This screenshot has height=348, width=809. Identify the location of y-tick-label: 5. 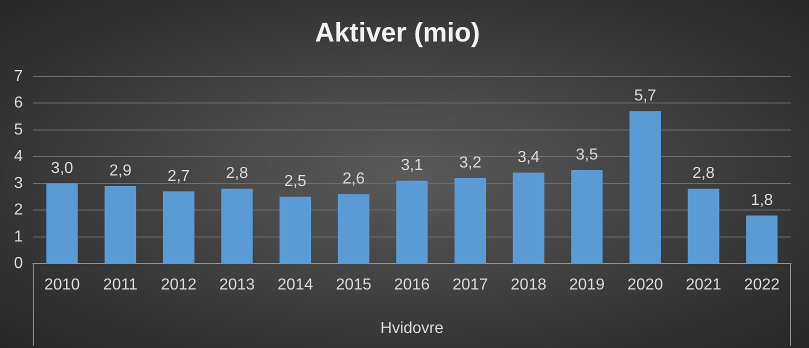
(18, 129).